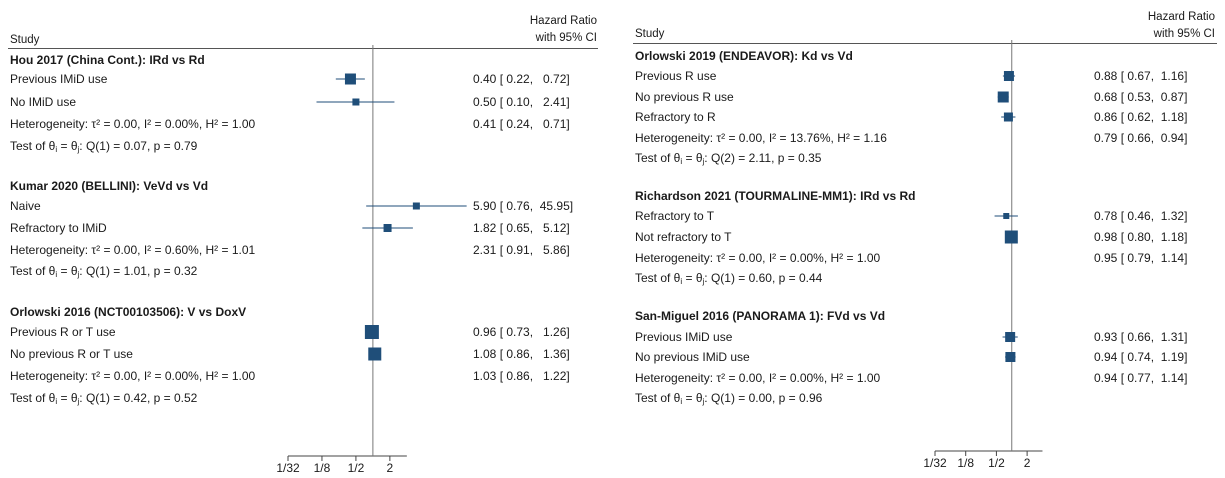 The image size is (1225, 478). Describe the element at coordinates (521, 124) in the screenshot. I see `overall-ci-text: 0.41 [ 0.24, 0.71]` at that location.